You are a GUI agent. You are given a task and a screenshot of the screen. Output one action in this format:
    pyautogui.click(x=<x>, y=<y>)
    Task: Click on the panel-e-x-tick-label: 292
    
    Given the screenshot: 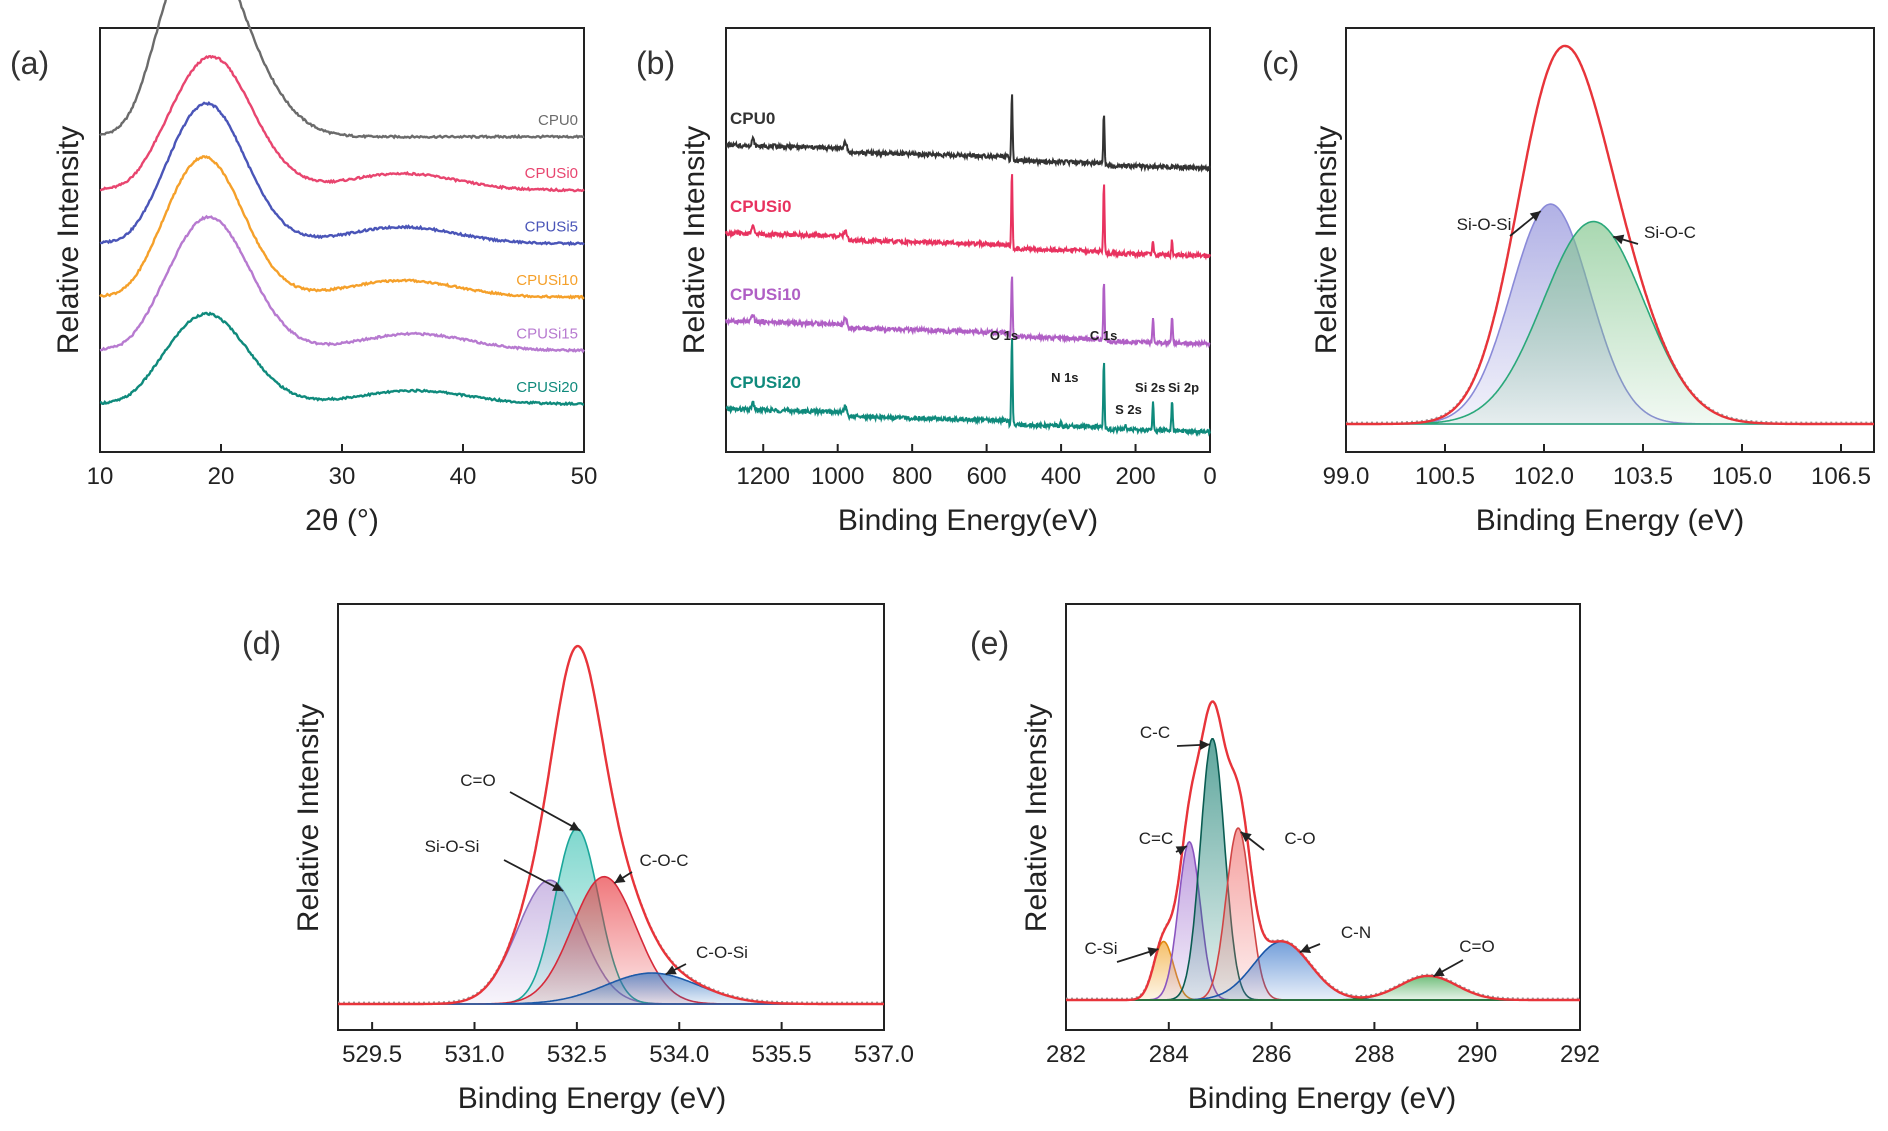 What is the action you would take?
    pyautogui.click(x=1580, y=1054)
    